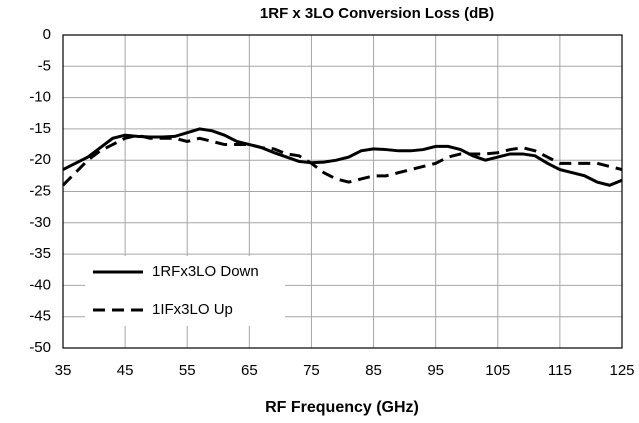  Describe the element at coordinates (40, 222) in the screenshot. I see `y-tick-label: -30` at that location.